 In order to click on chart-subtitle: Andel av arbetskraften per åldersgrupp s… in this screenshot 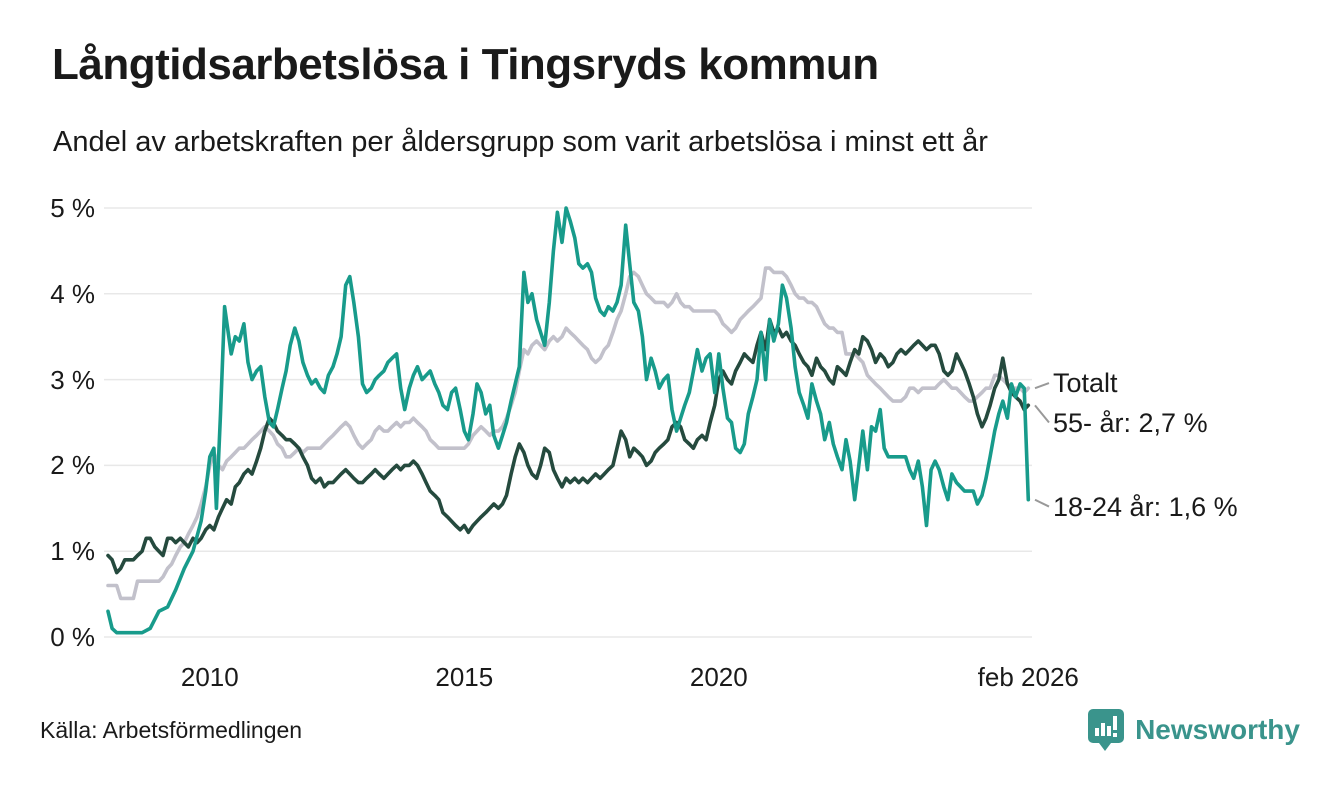, I will do `click(520, 142)`.